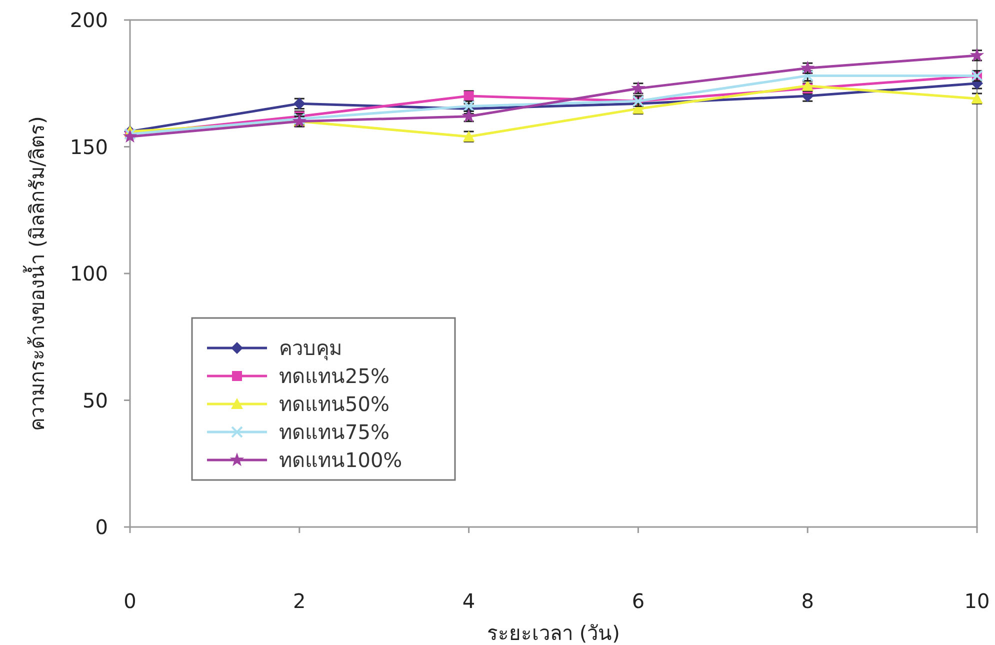  Describe the element at coordinates (340, 460) in the screenshot. I see `legend-label: ทดแทน100%` at that location.